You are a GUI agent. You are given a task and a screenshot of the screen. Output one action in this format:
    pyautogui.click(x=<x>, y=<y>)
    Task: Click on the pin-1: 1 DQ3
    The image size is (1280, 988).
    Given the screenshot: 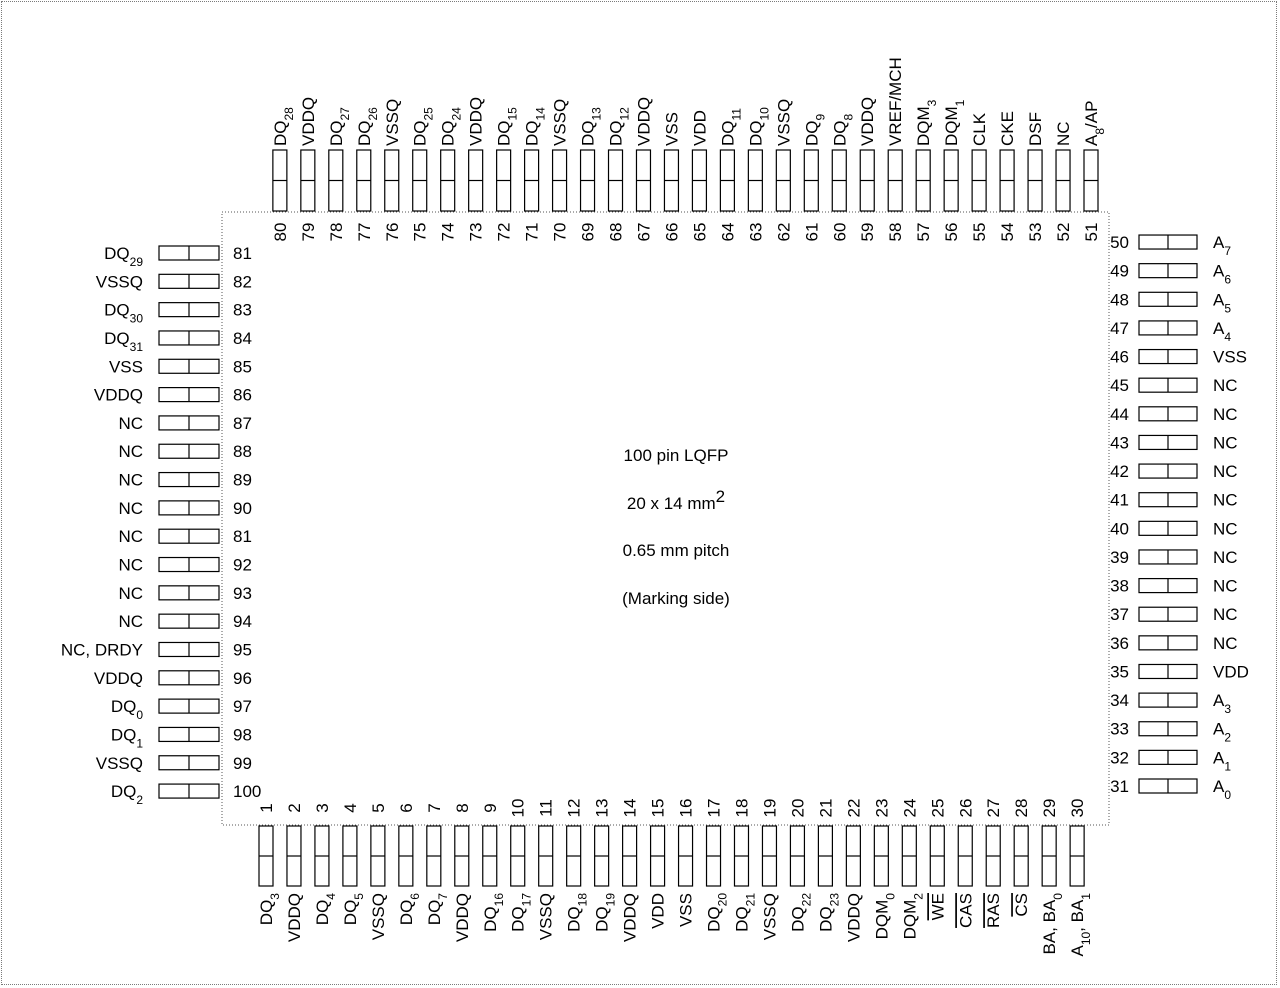 What is the action you would take?
    pyautogui.click(x=269, y=864)
    